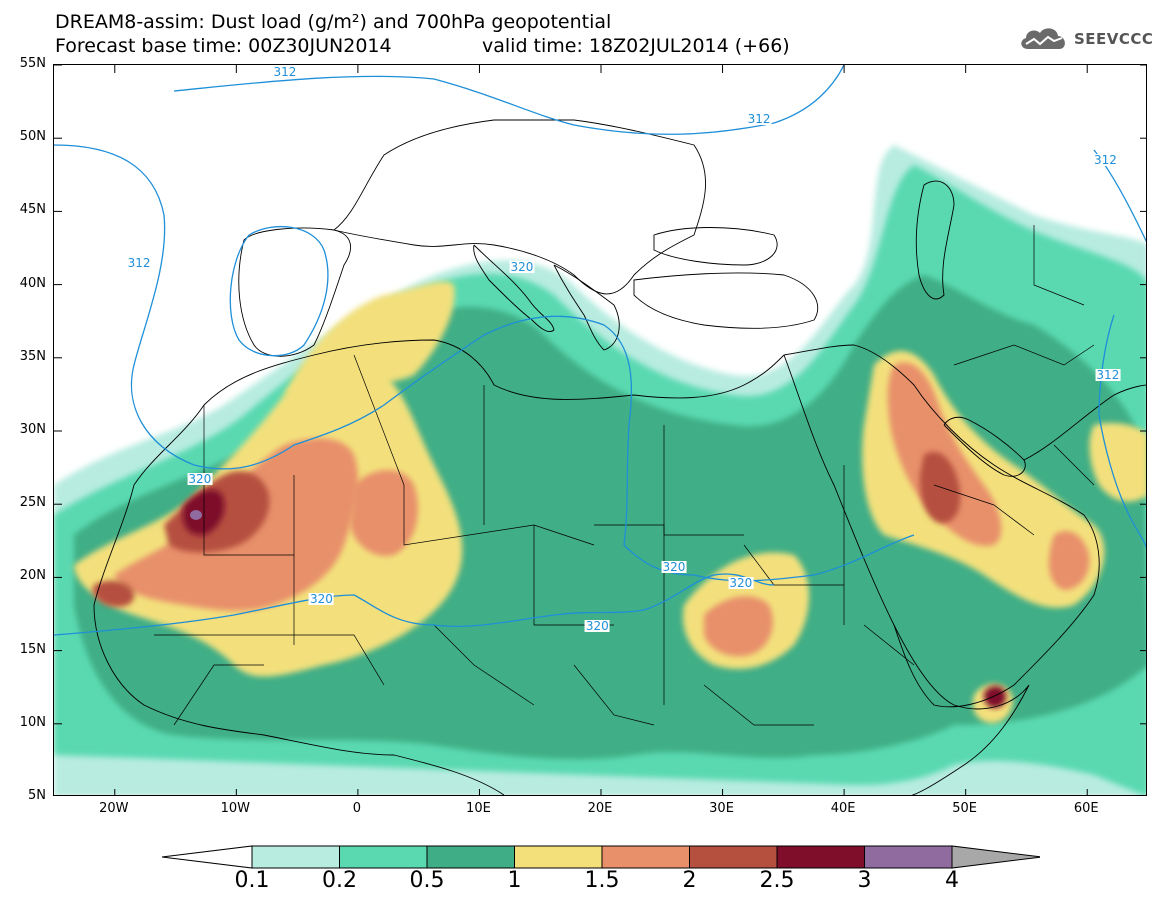 The width and height of the screenshot is (1165, 907). What do you see at coordinates (636, 46) in the screenshot?
I see `valid-time: valid time: 18Z02JUL2014 (+66)` at bounding box center [636, 46].